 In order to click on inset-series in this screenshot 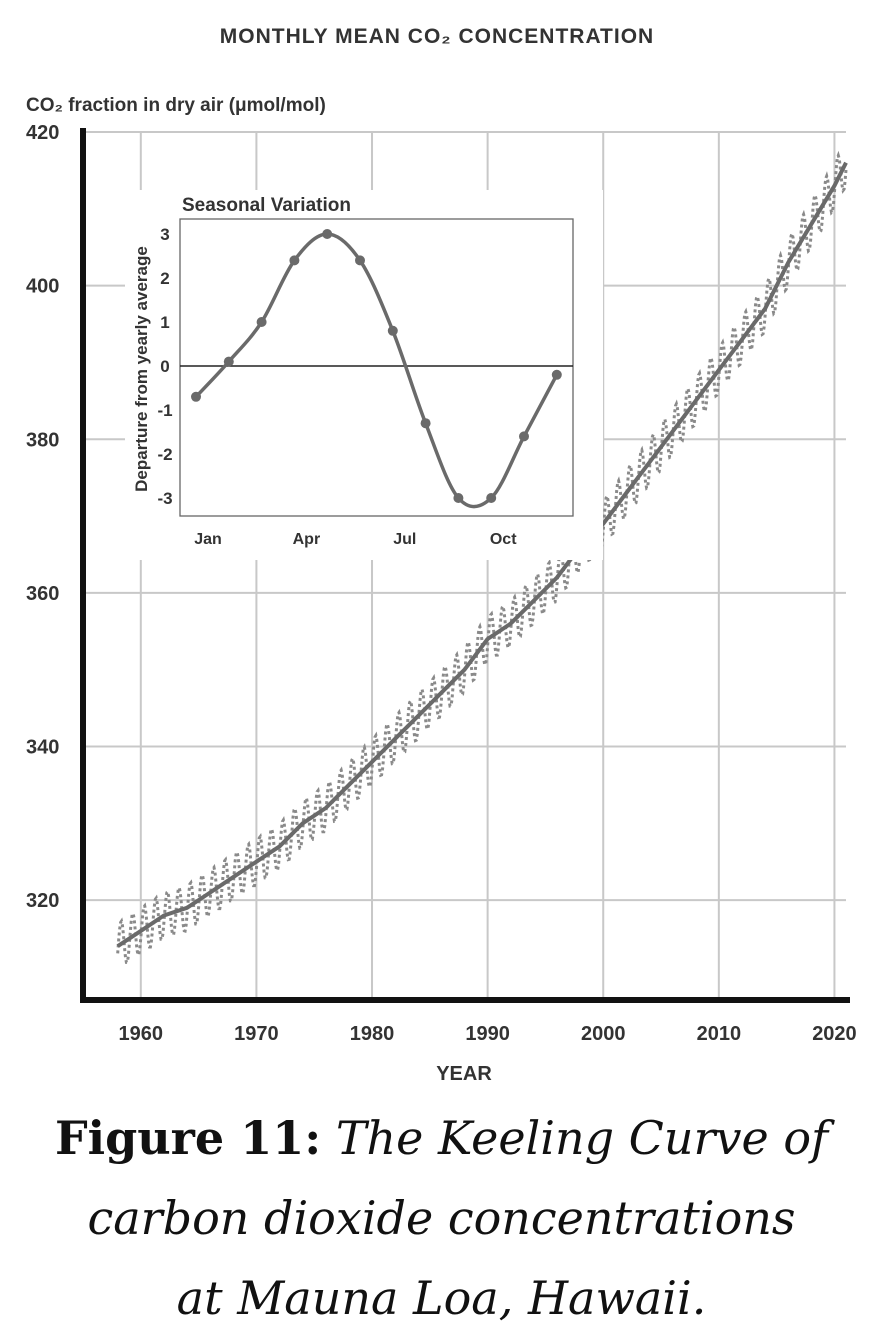, I will do `click(376, 369)`.